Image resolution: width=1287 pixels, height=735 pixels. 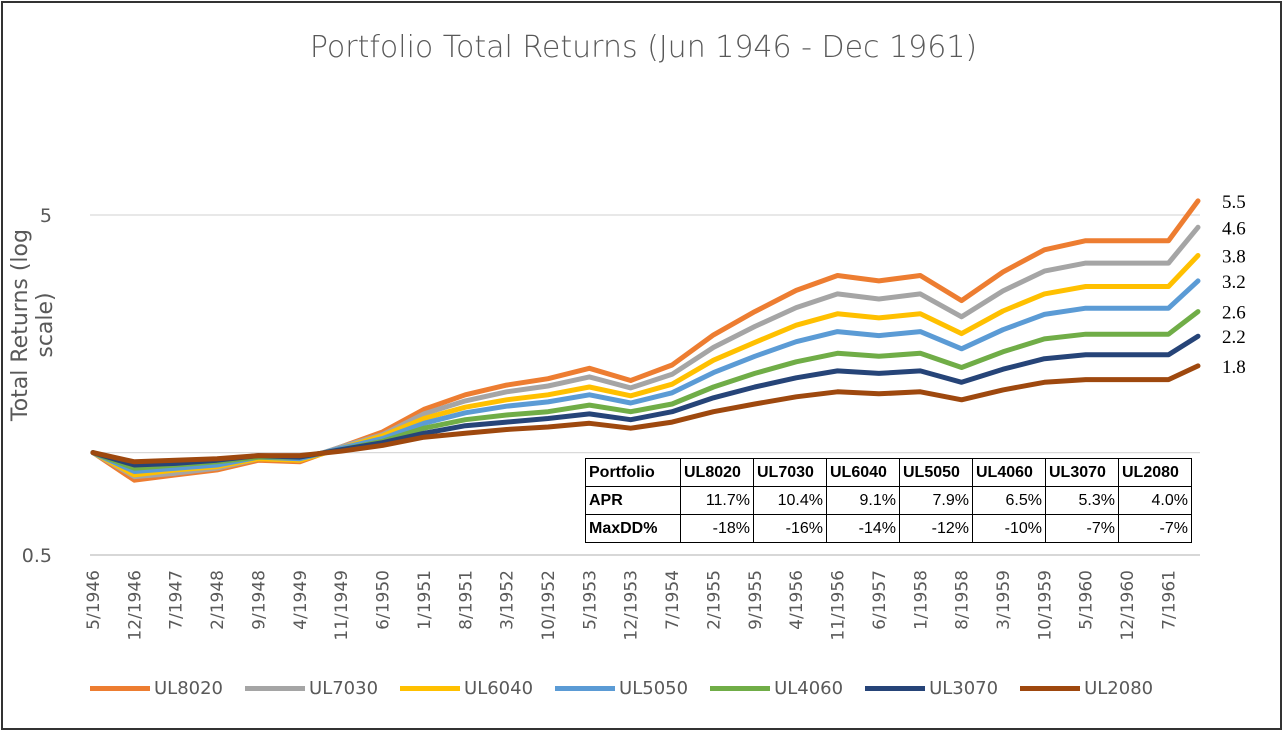 What do you see at coordinates (94, 600) in the screenshot?
I see `x-tick-label: 5/1946` at bounding box center [94, 600].